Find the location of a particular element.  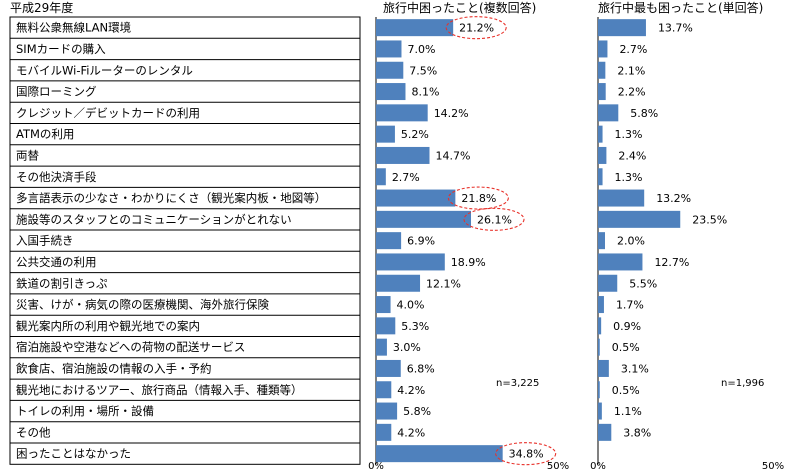

data-label: 12.7% is located at coordinates (671, 262).